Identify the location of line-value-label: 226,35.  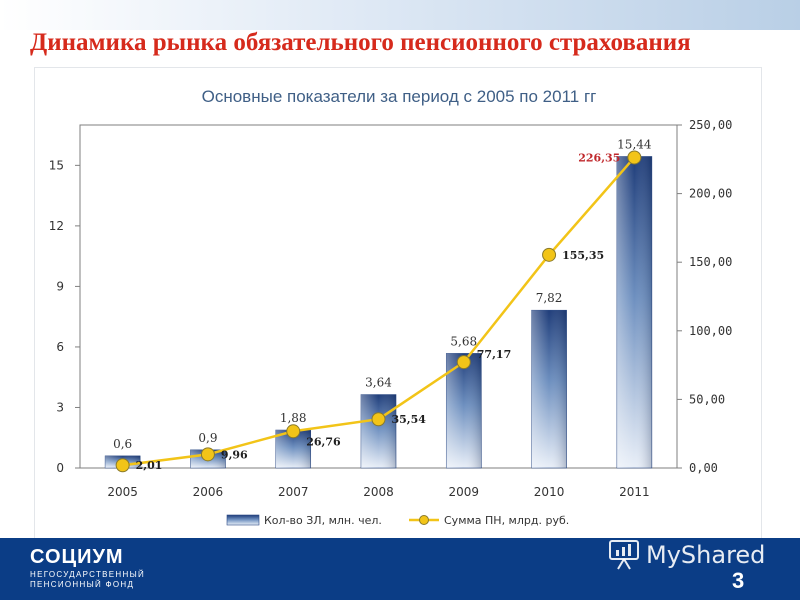
(599, 157).